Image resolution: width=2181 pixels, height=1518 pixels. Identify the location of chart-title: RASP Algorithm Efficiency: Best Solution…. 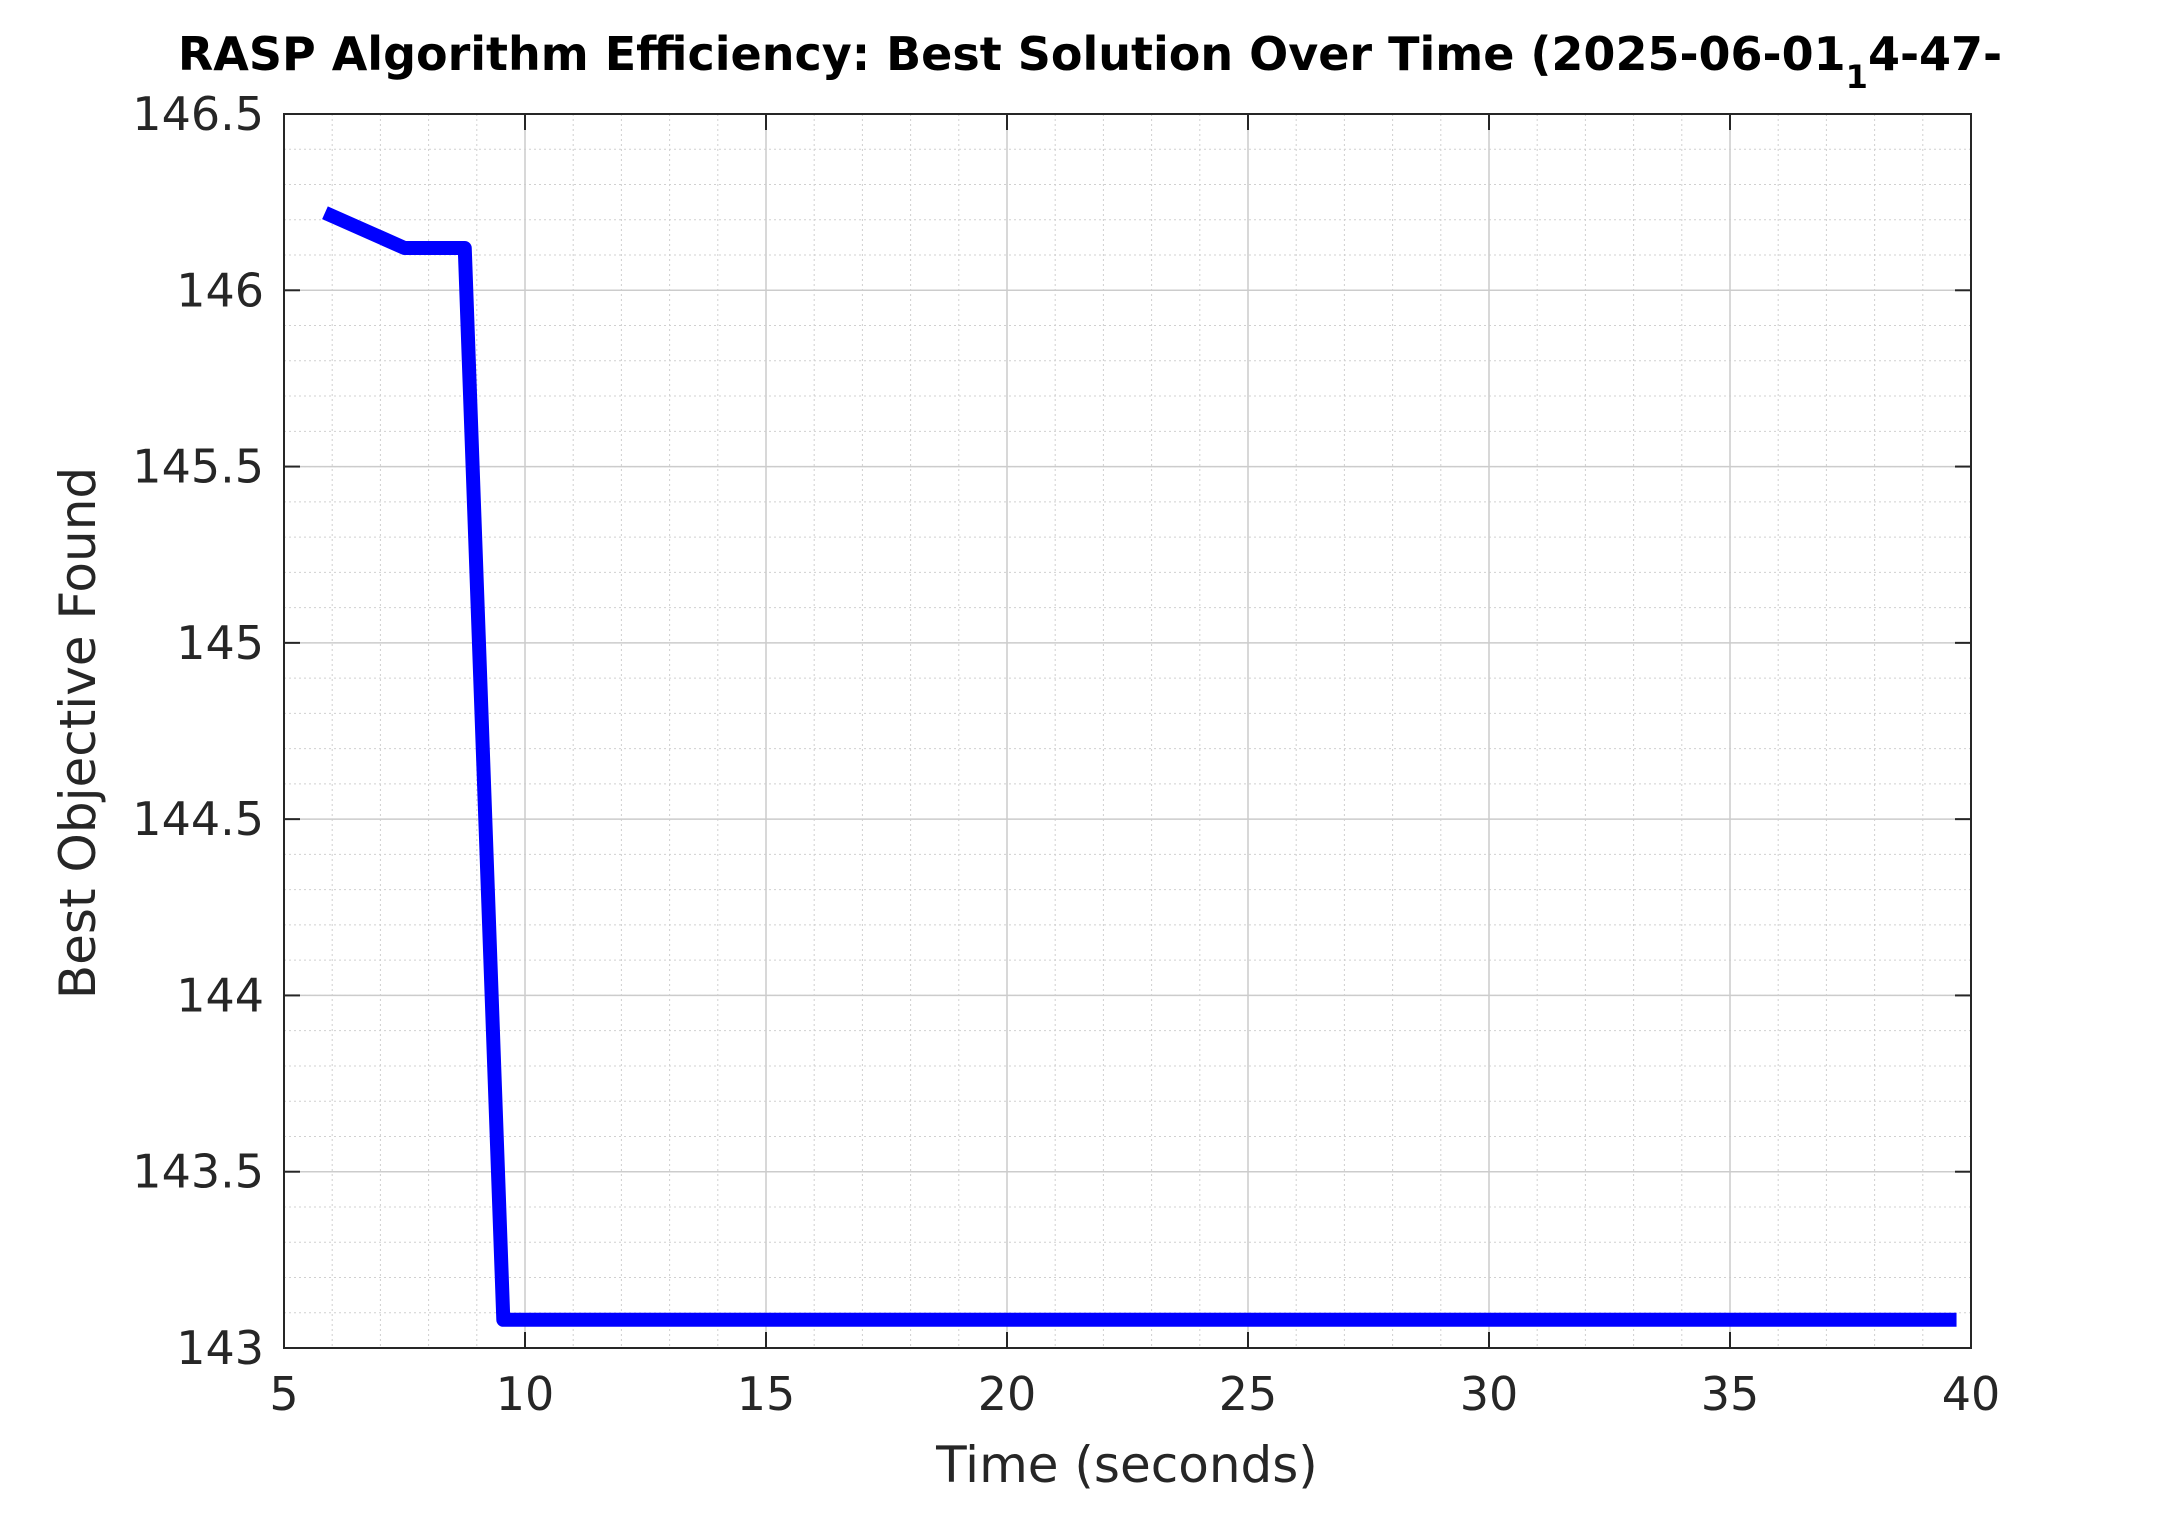
(1090, 61).